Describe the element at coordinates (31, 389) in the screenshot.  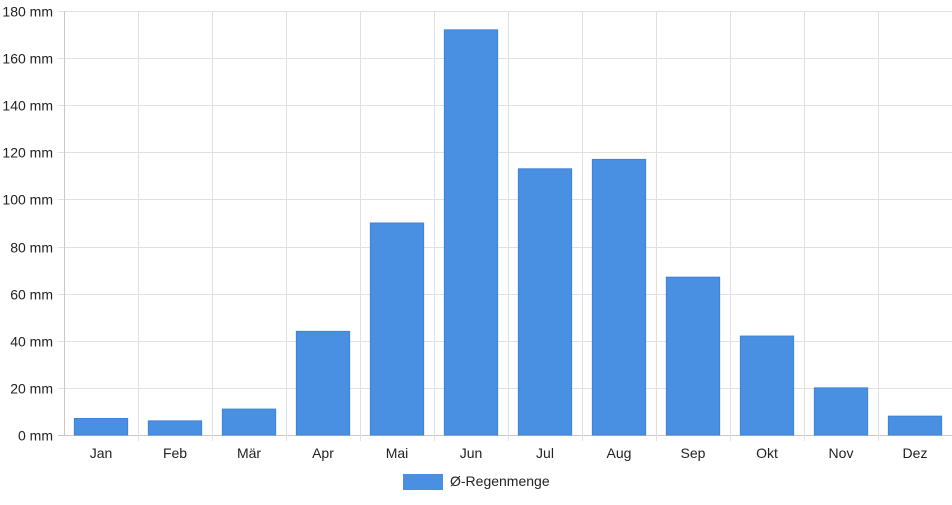
I see `y-tick-label: 20 mm` at that location.